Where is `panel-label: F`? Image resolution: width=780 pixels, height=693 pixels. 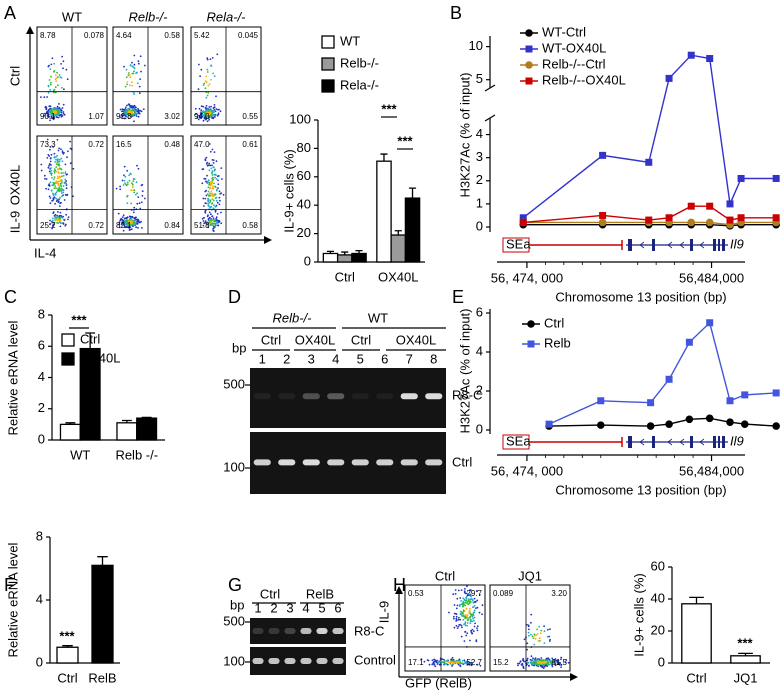
panel-label: F is located at coordinates (9, 585).